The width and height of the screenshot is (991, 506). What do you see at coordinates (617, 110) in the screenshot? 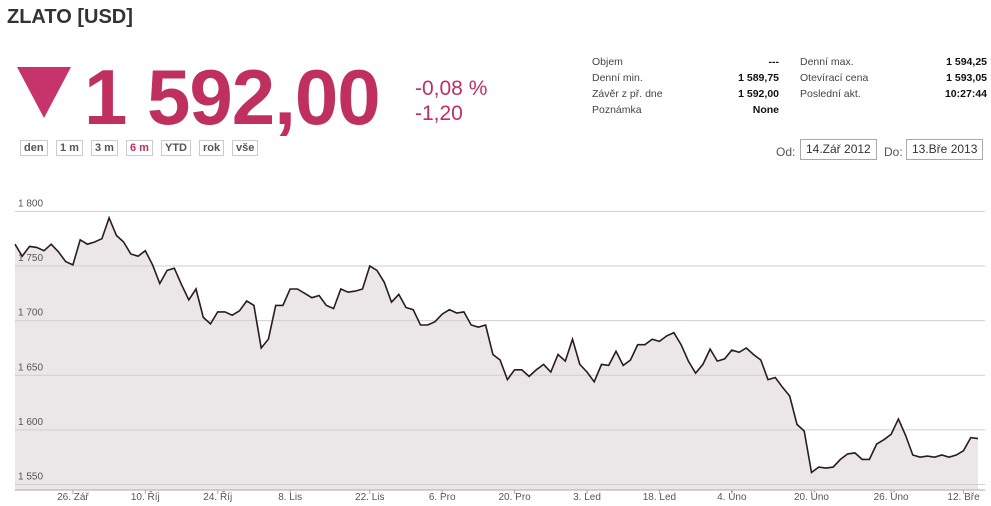
I see `stat-label: Poznámka` at bounding box center [617, 110].